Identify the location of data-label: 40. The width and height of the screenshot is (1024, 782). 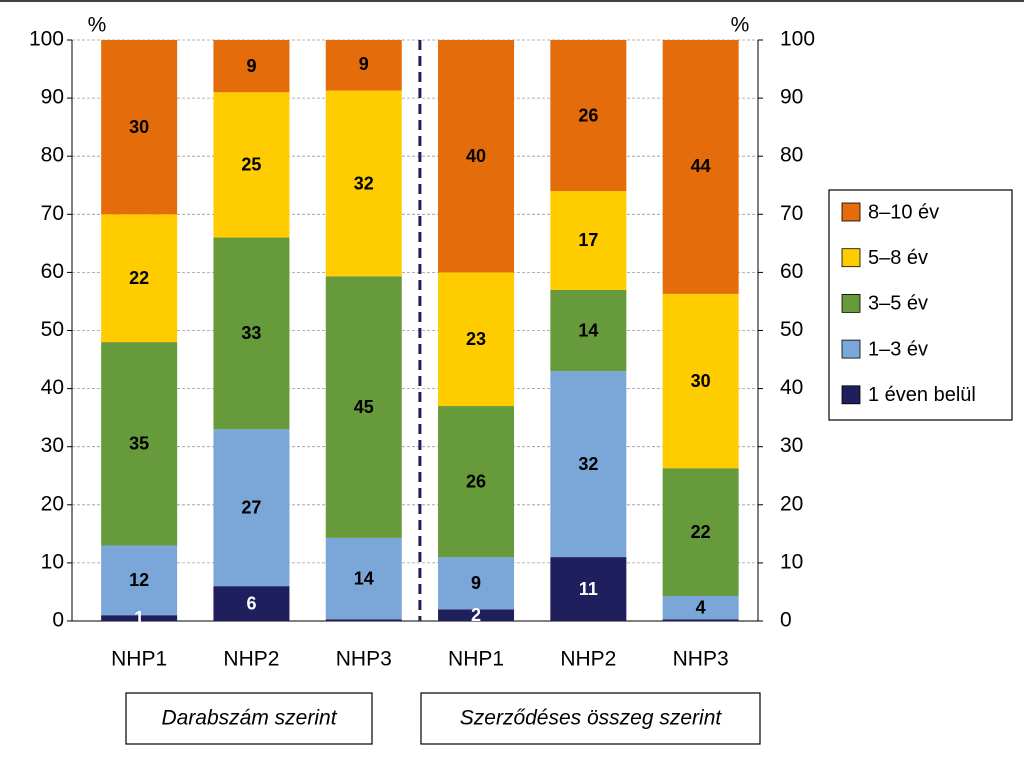
(476, 156).